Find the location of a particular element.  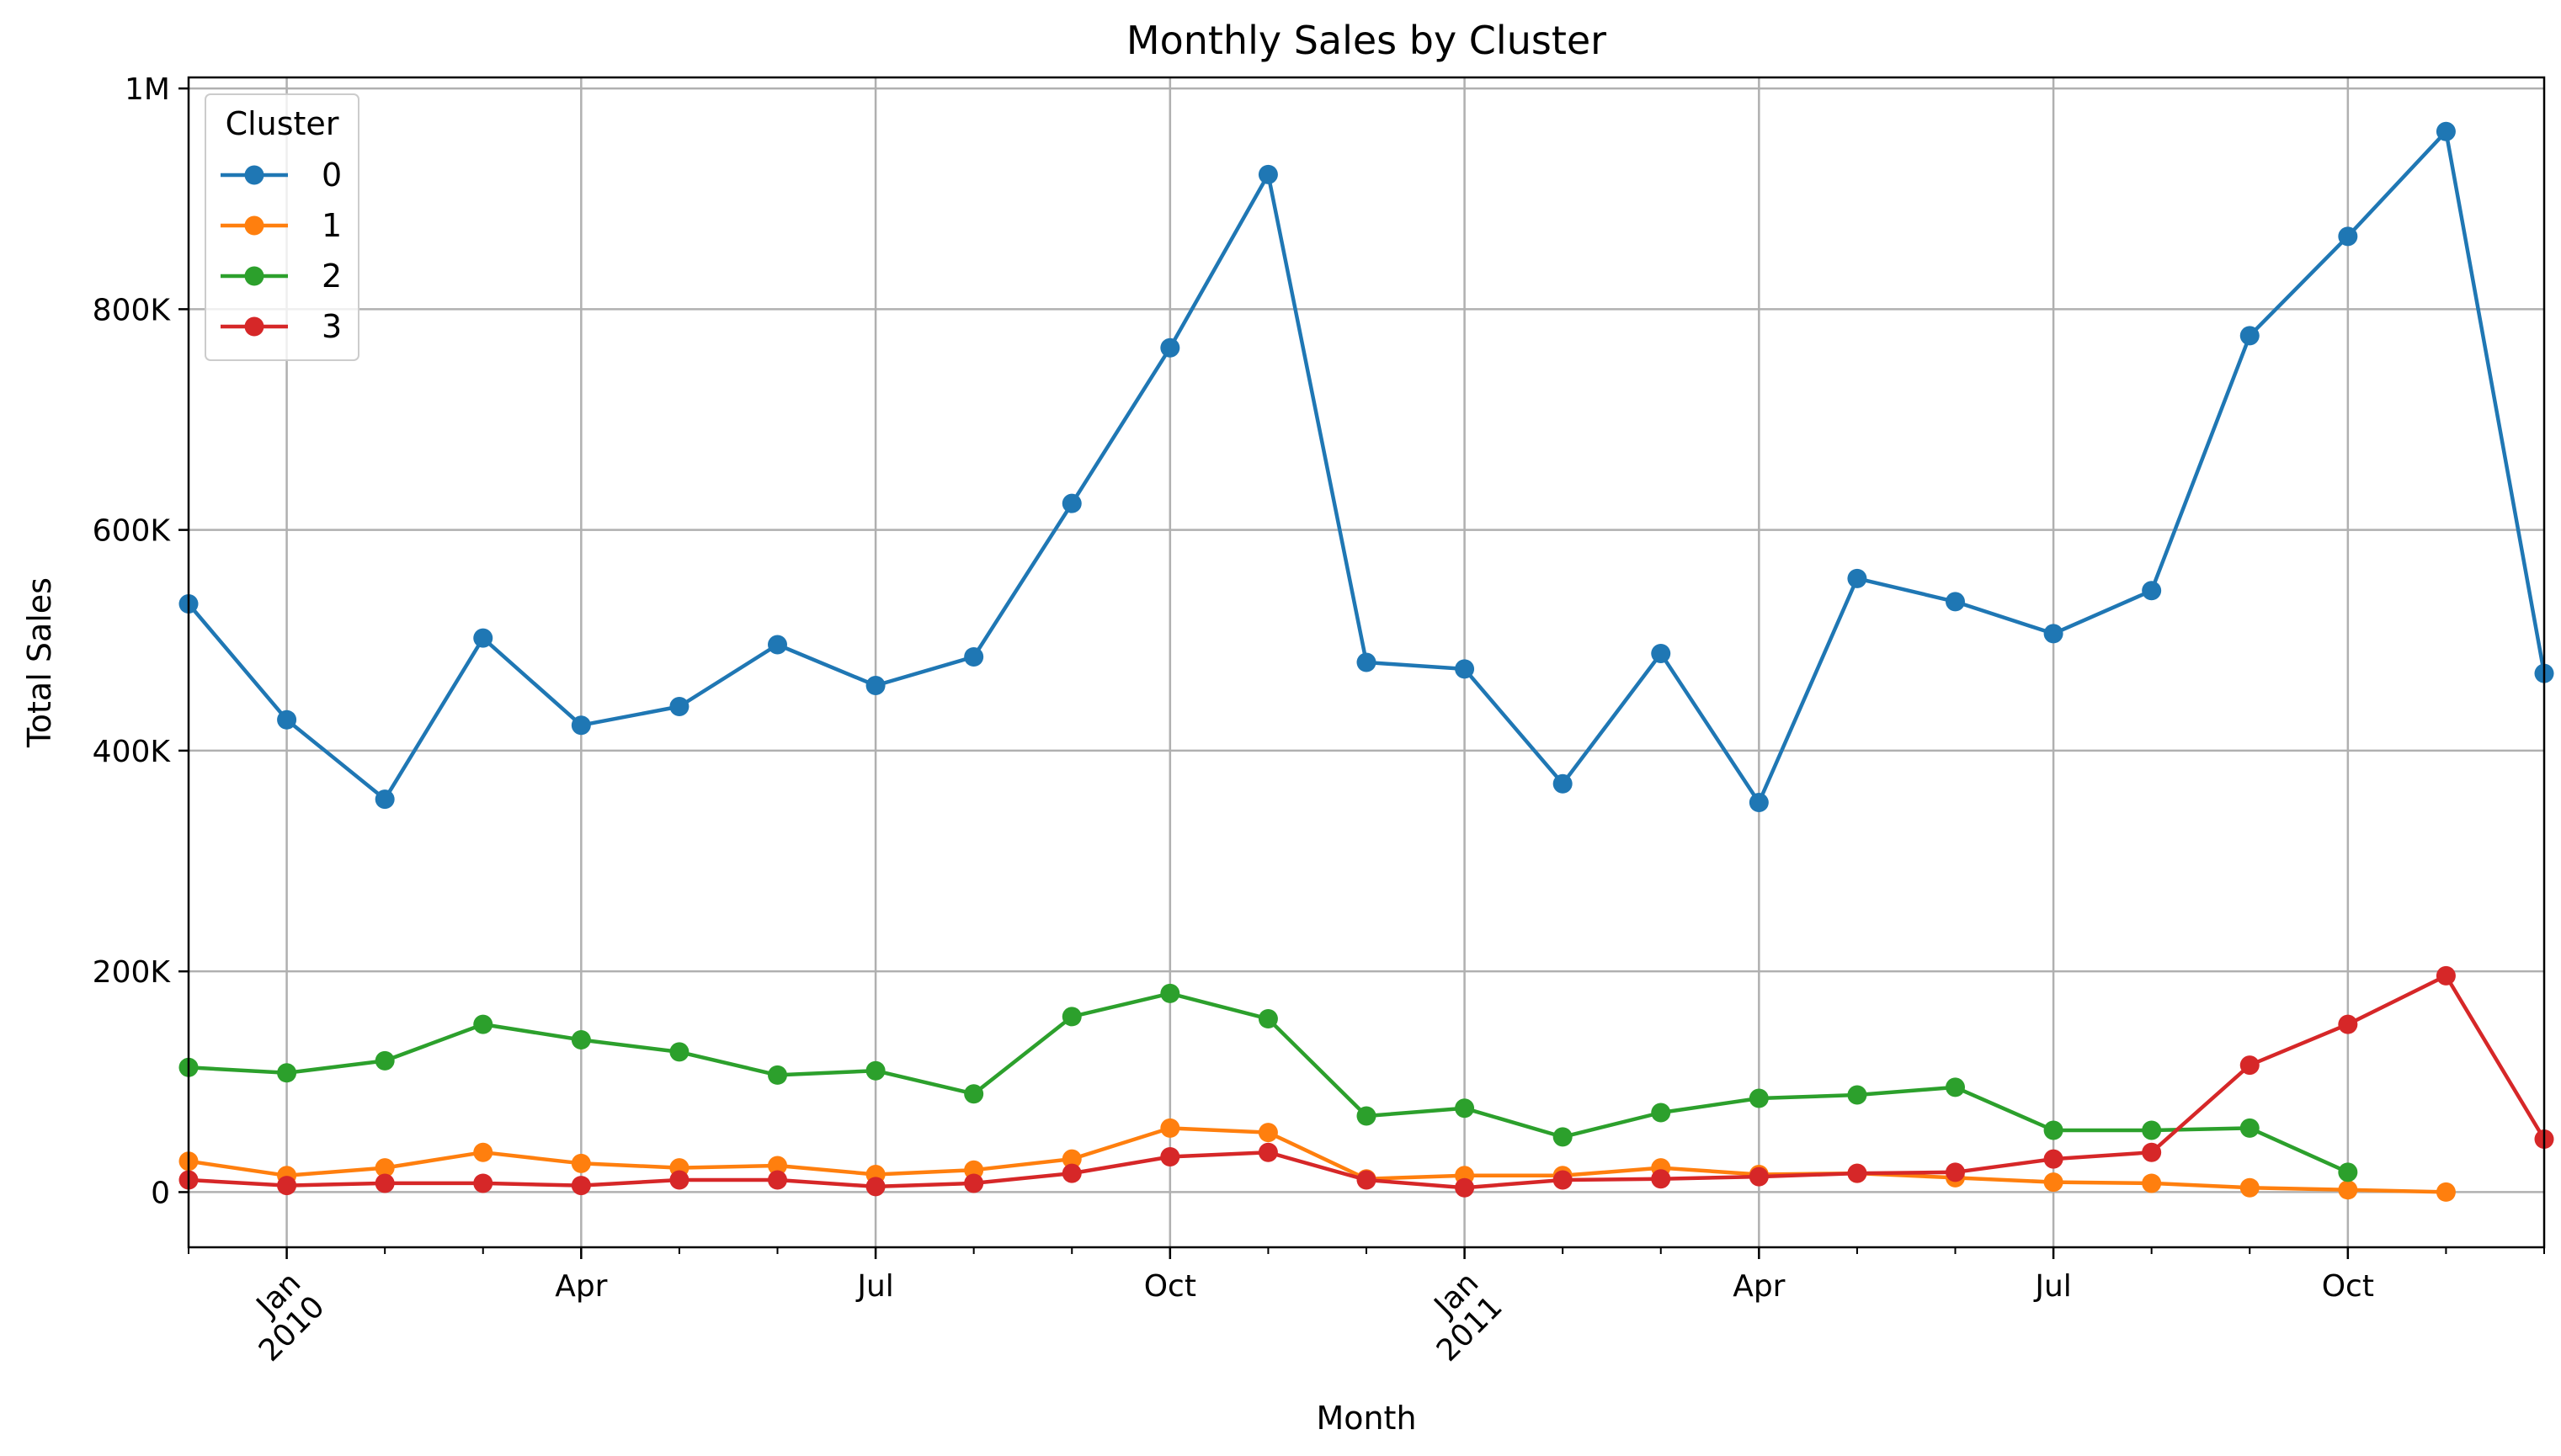

legend-item-2: 2 is located at coordinates (281, 276).